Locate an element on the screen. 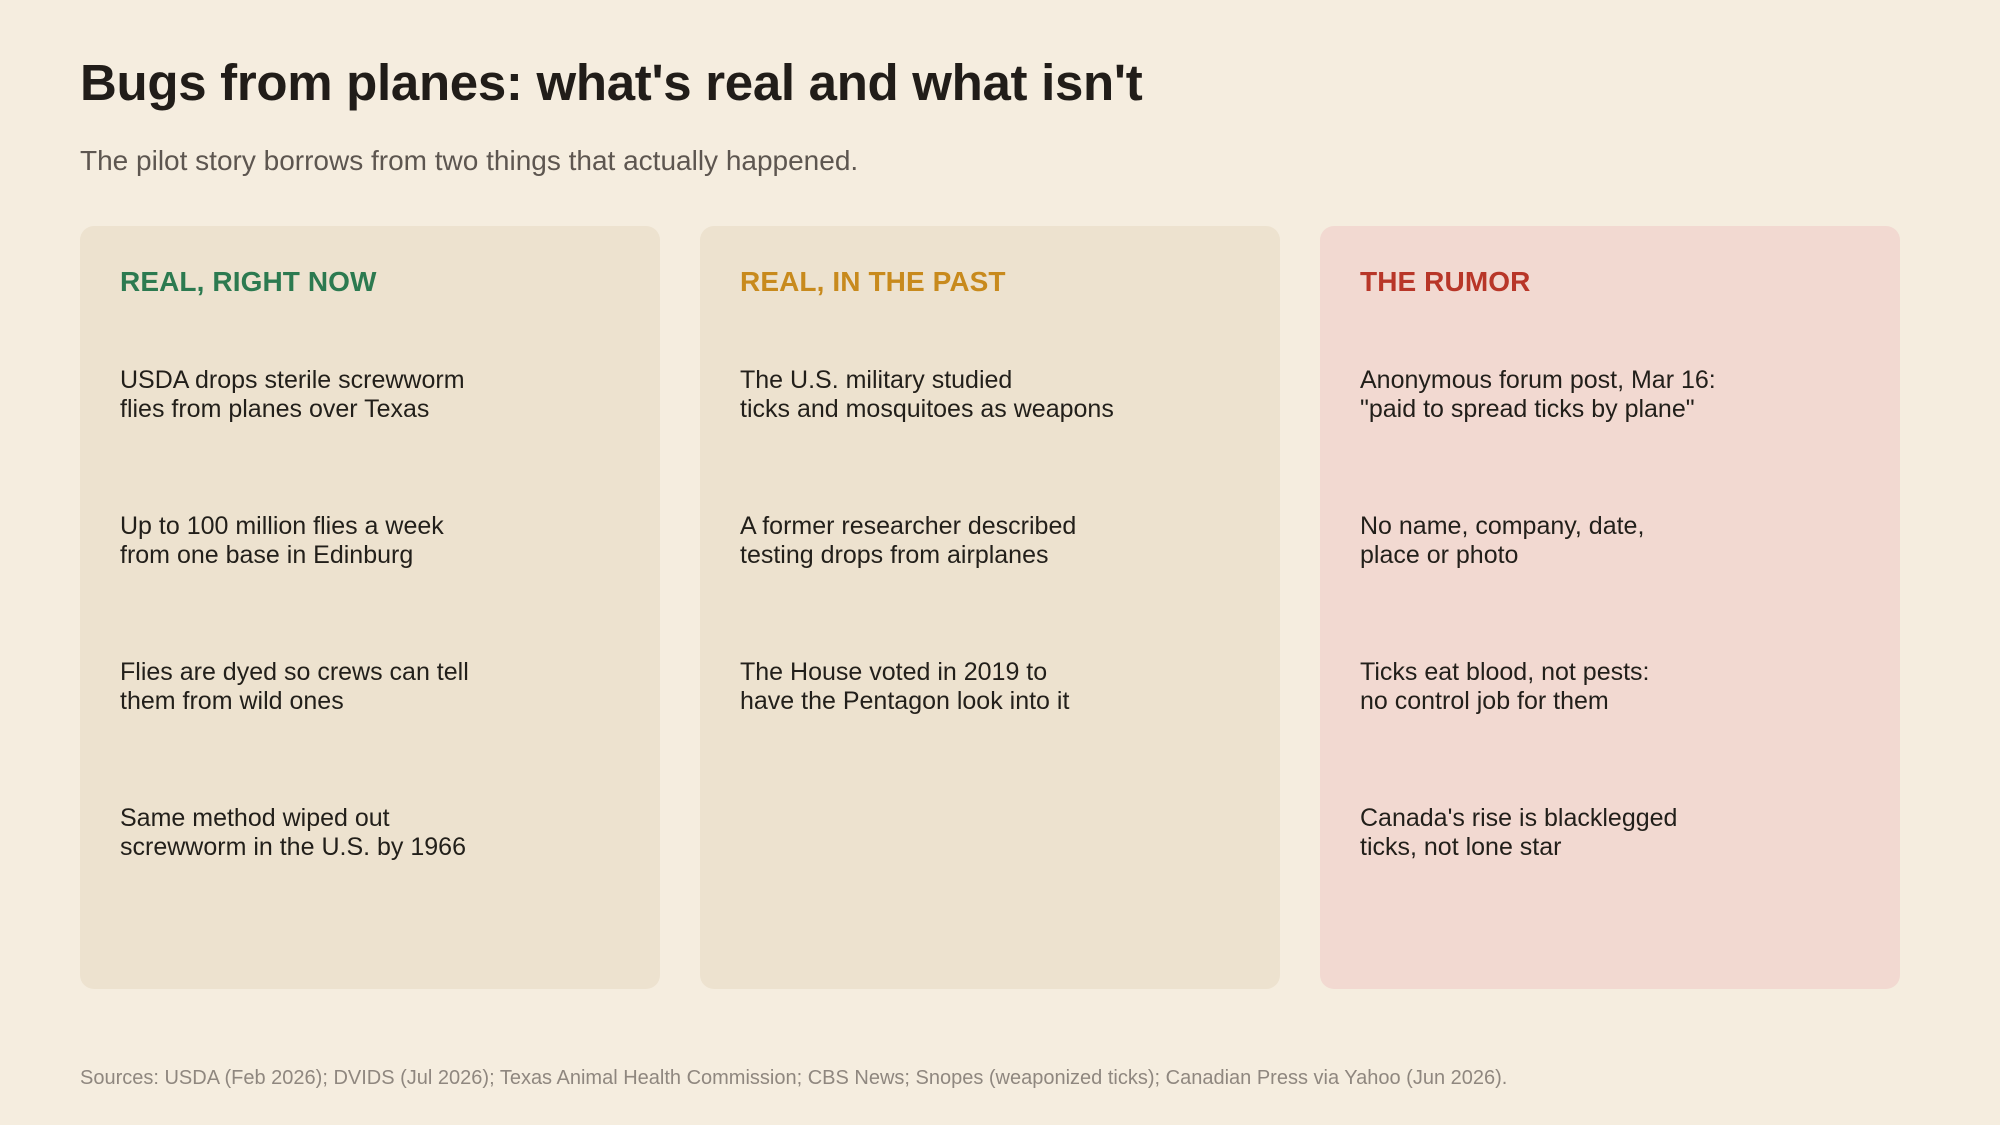 The height and width of the screenshot is (1125, 2000). item-line: The House voted in 2019 to is located at coordinates (894, 672).